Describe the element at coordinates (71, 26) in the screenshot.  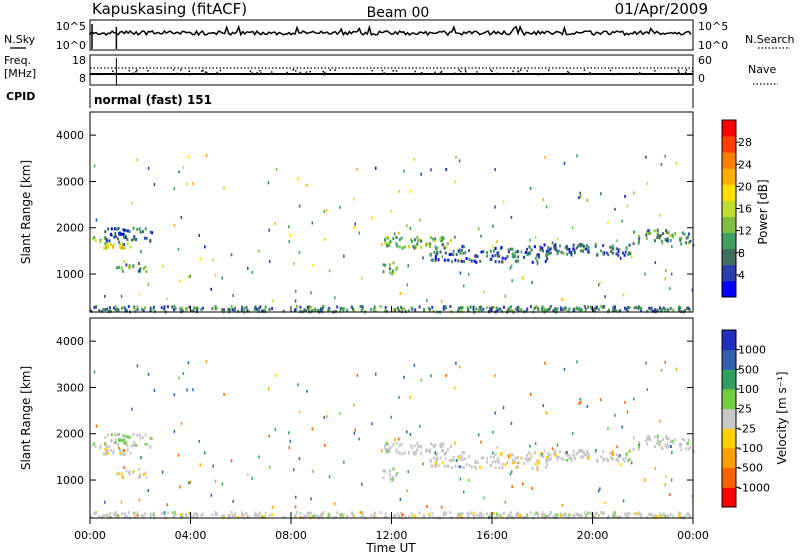
I see `noise-left-tick-high: 10^5` at that location.